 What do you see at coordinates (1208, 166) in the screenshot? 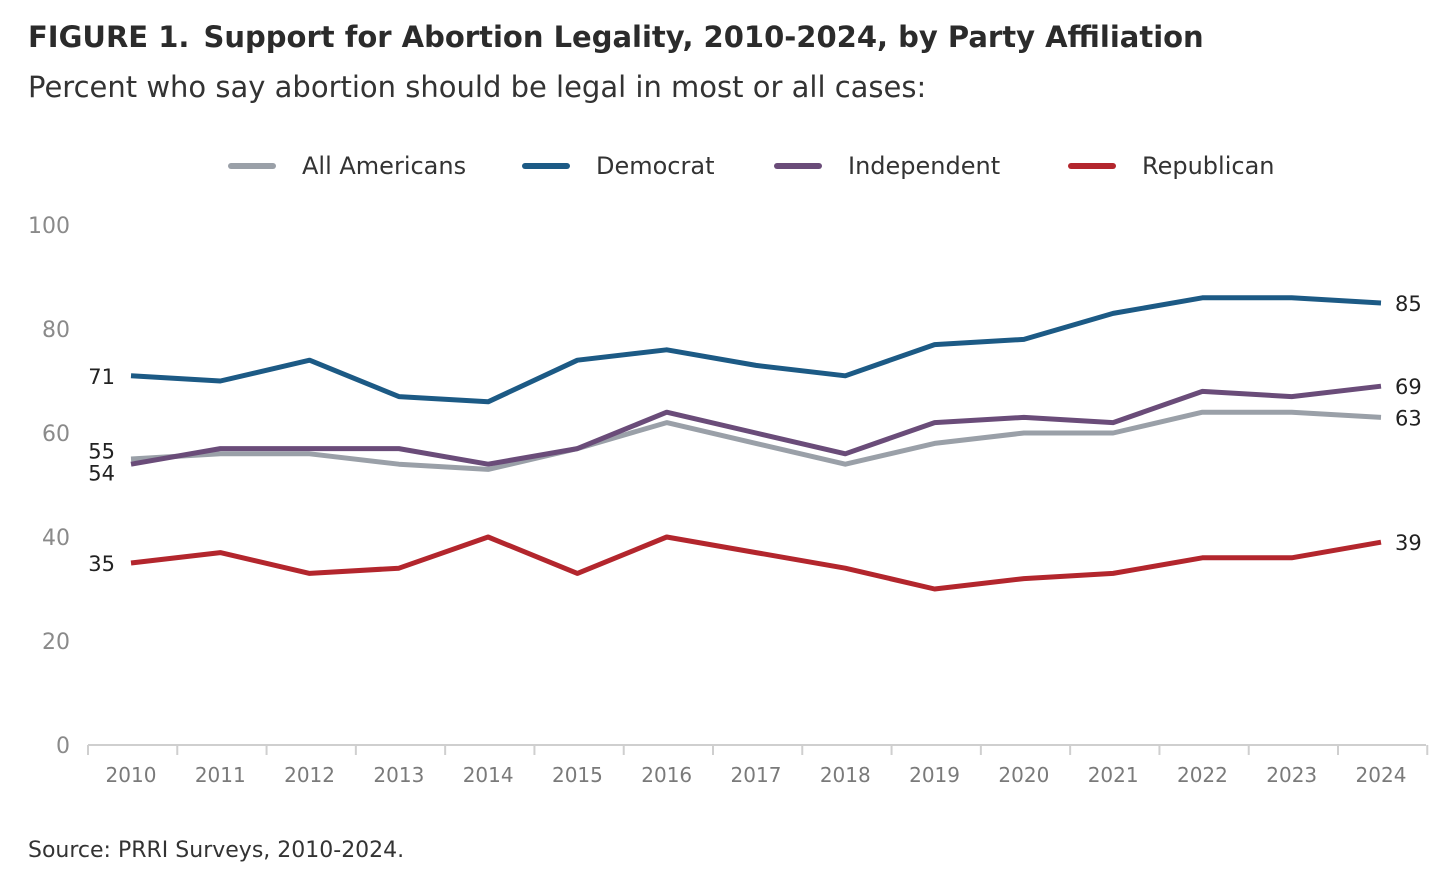
I see `legend-label: Republican` at bounding box center [1208, 166].